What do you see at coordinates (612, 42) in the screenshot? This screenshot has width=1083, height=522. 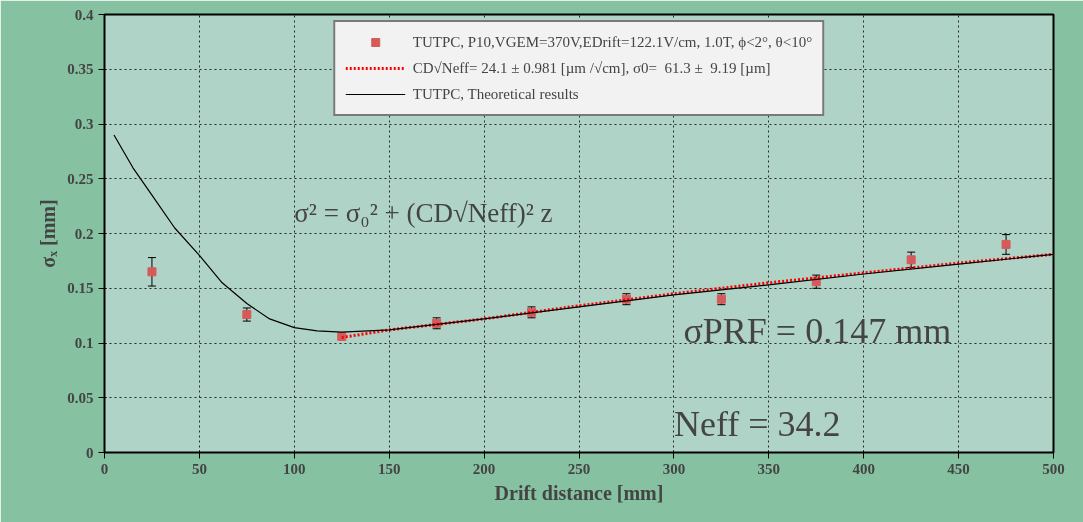 I see `legend-label: TUTPC, P10,VGEM=370V,EDrift=122.1V/cm, 1.0T, ϕ<2°, θ<10°` at bounding box center [612, 42].